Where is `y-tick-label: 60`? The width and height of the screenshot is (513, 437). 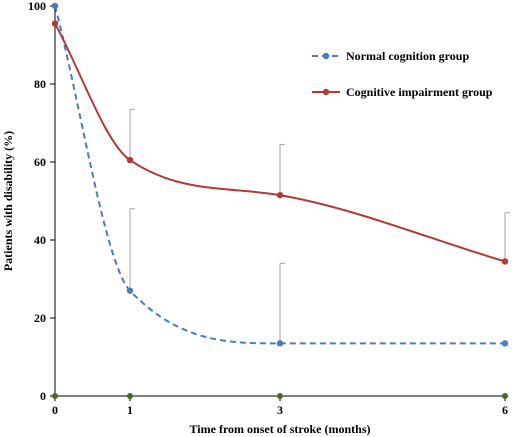
y-tick-label: 60 is located at coordinates (40, 162).